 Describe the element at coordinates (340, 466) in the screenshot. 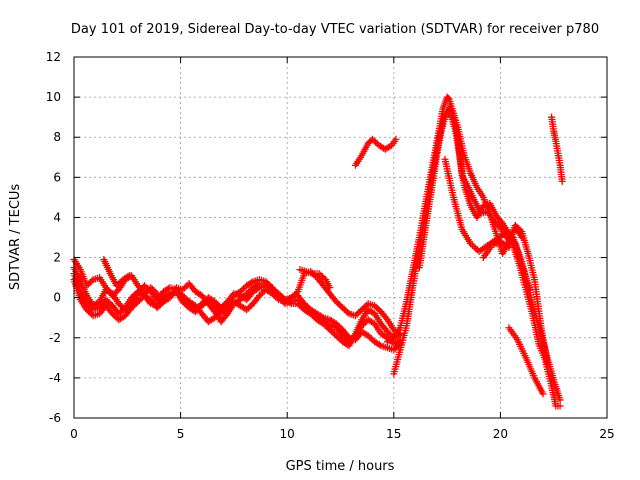

I see `x-axis-label: GPS time / hours` at that location.